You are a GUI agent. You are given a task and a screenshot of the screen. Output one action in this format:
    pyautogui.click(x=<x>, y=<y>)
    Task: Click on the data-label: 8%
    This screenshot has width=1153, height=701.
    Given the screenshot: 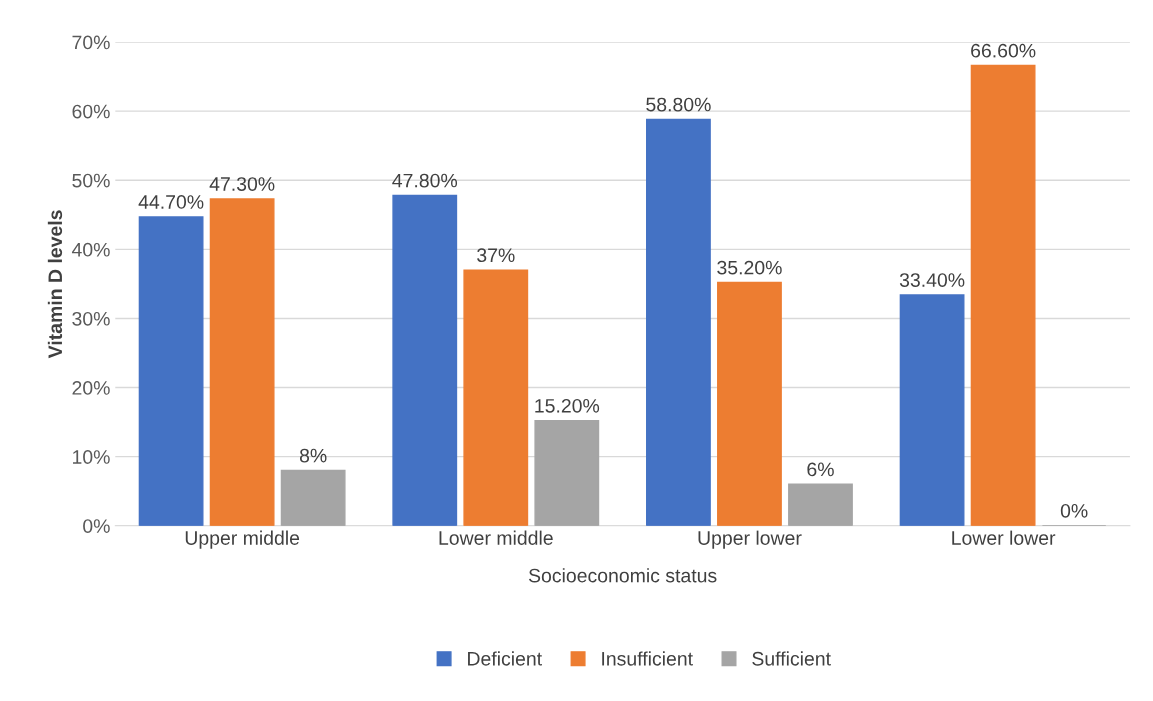 What is the action you would take?
    pyautogui.click(x=313, y=455)
    